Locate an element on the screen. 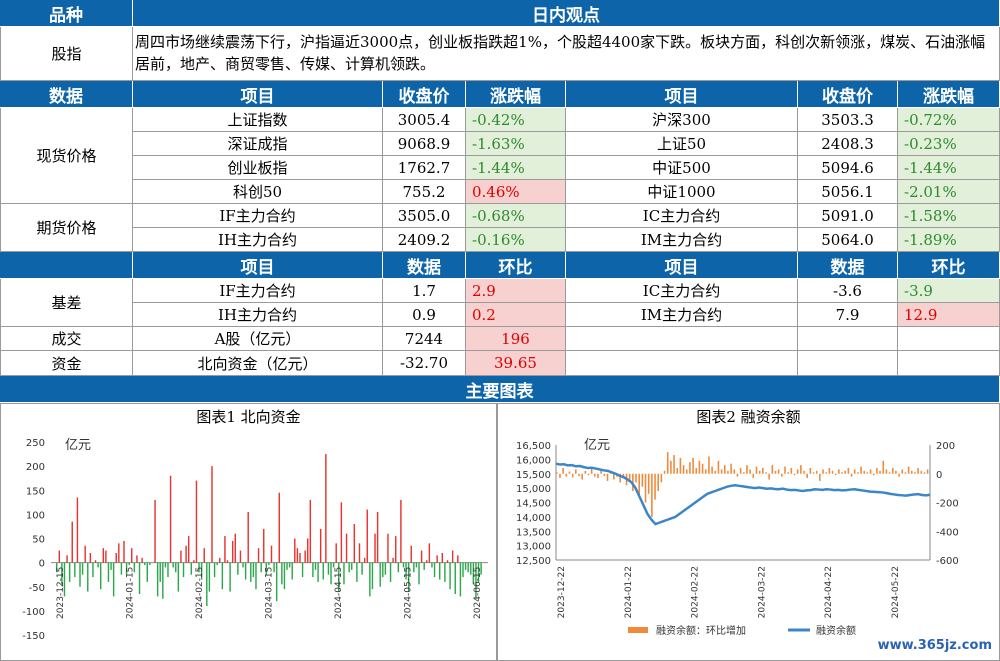 This screenshot has width=1000, height=661. th2-mom: 环比 is located at coordinates (516, 265).